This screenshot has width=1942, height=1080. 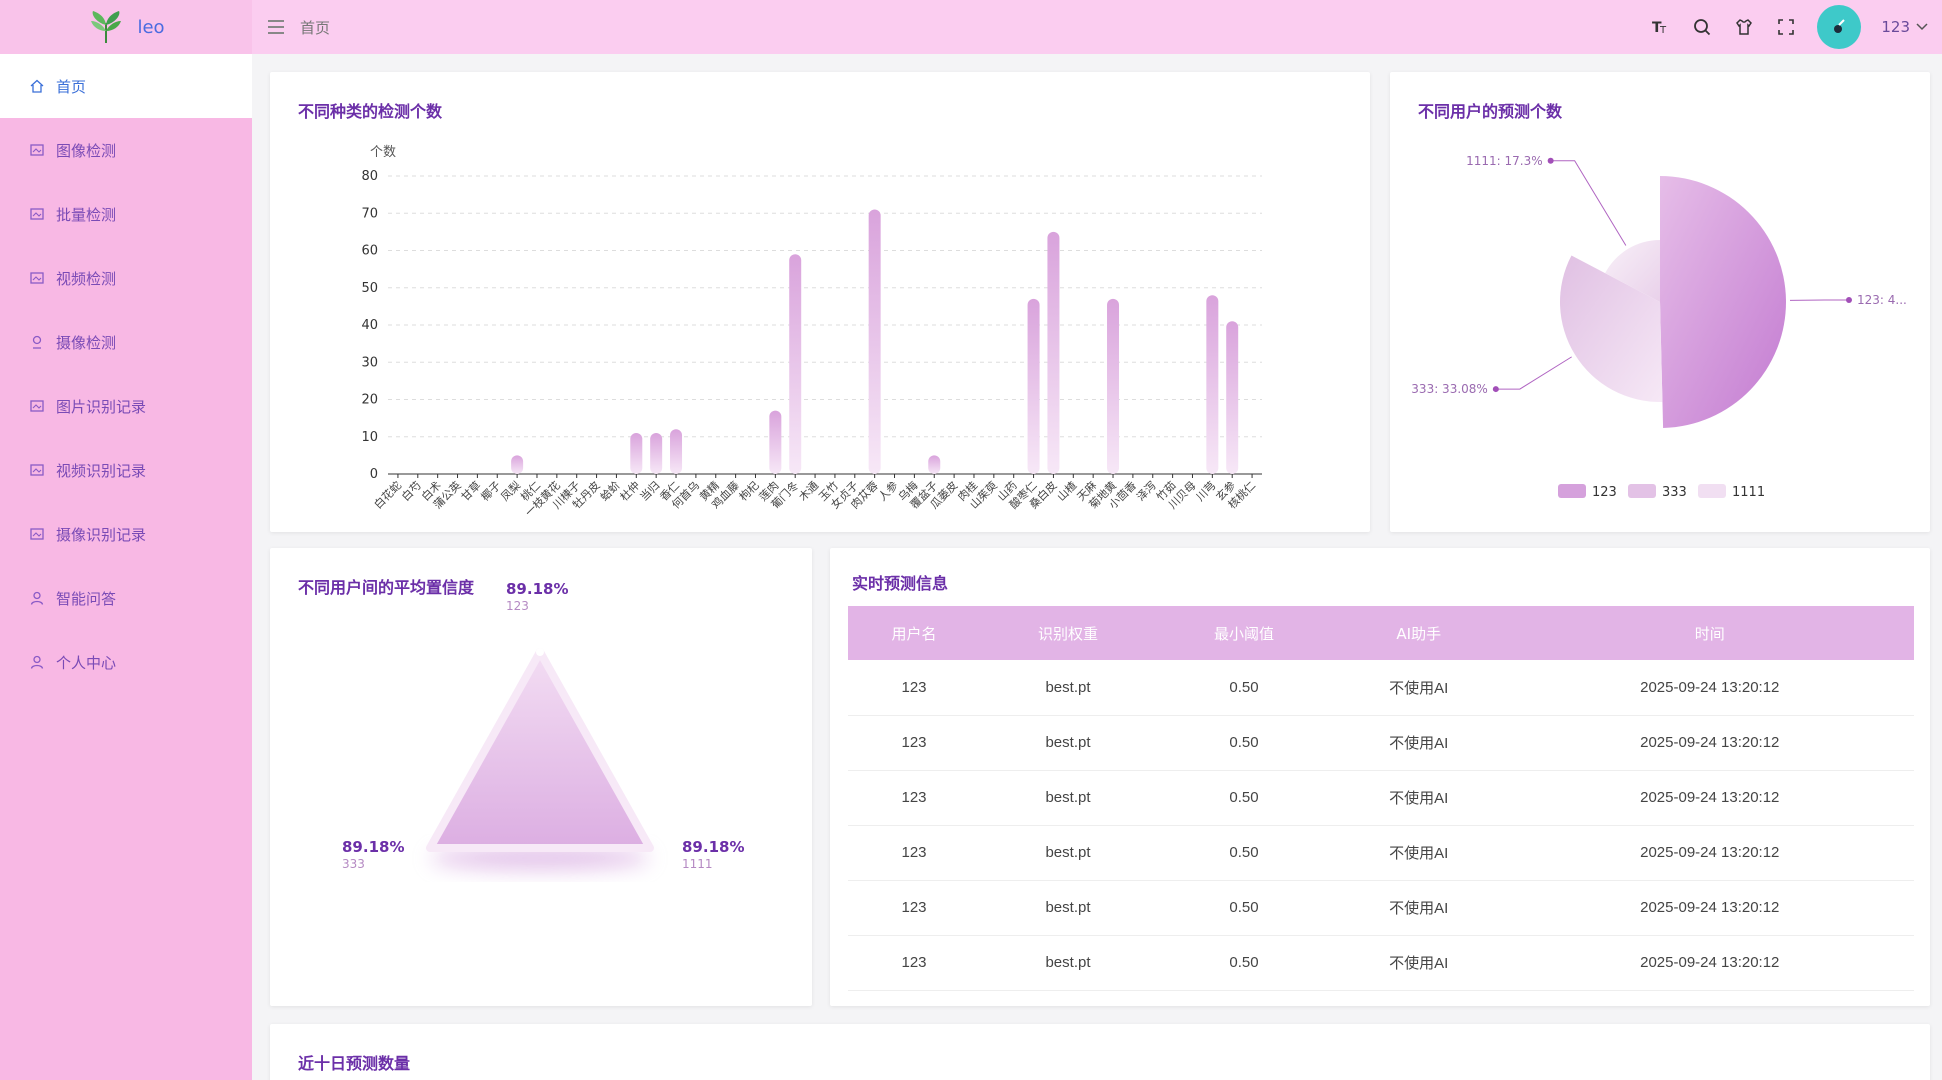 What do you see at coordinates (101, 470) in the screenshot?
I see `sidebar-item-label: 视频识别记录` at bounding box center [101, 470].